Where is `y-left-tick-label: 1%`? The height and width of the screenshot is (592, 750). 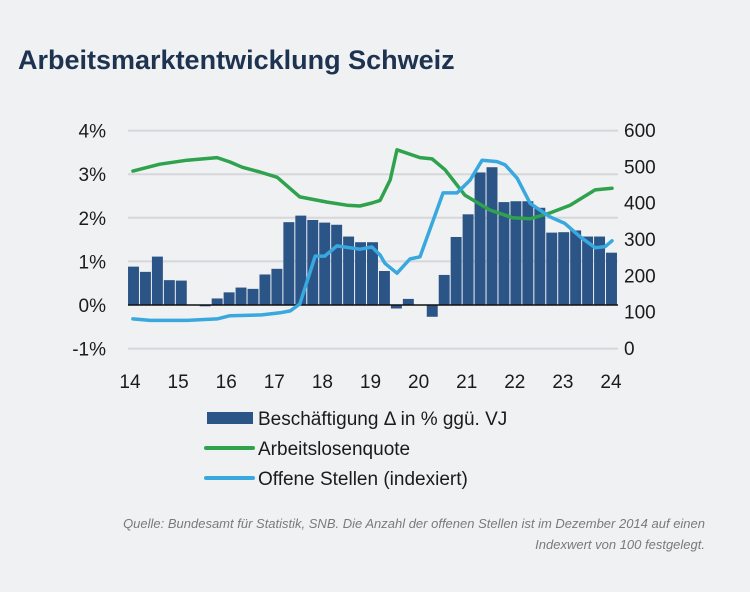
y-left-tick-label: 1% is located at coordinates (93, 262).